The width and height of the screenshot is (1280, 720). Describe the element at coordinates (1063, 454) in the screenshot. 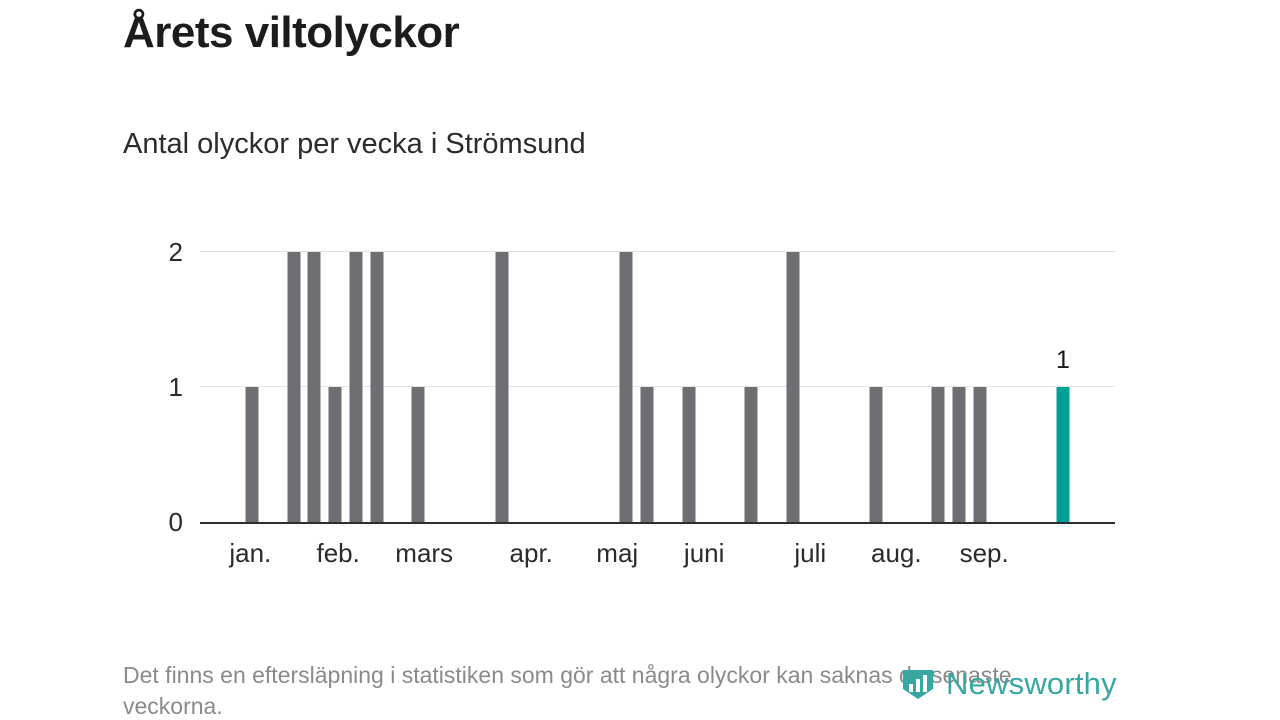

I see `bar-highlighted` at that location.